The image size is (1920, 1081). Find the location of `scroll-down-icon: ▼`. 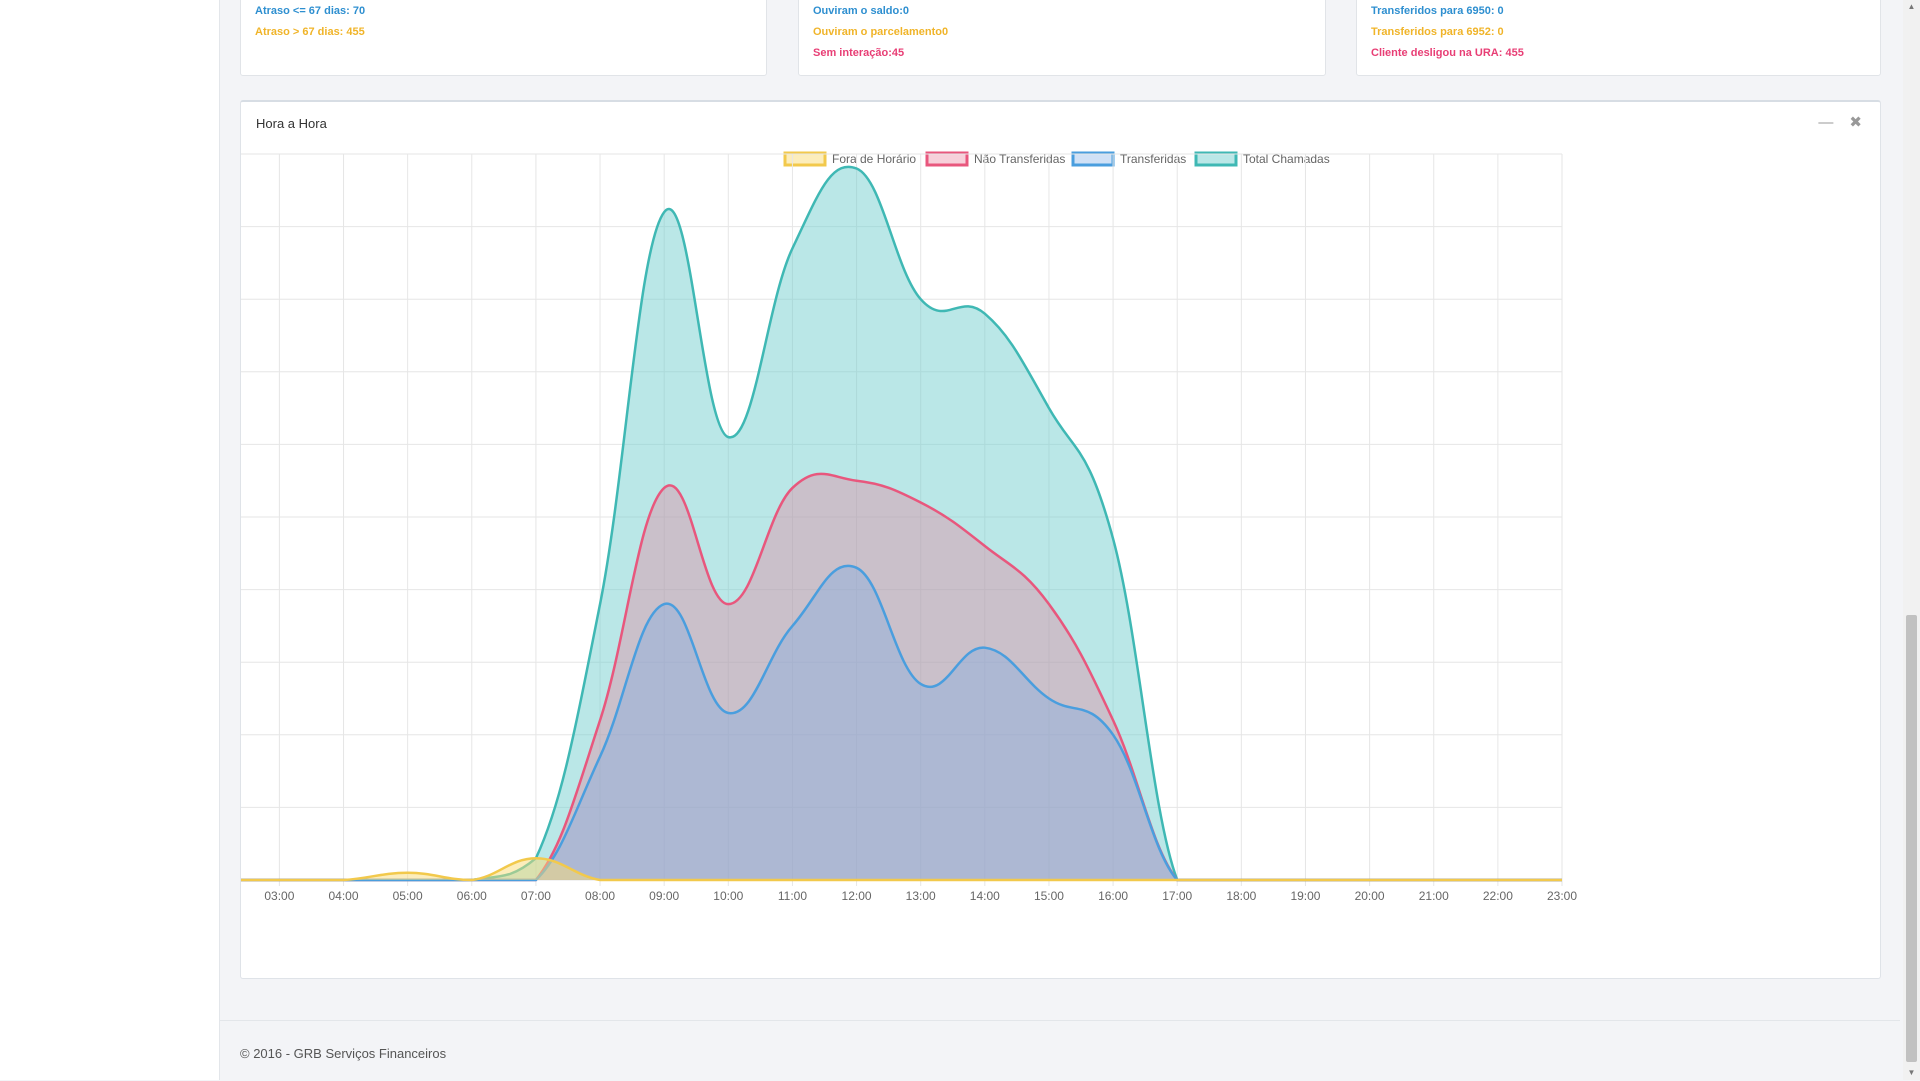

scroll-down-icon: ▼ is located at coordinates (1911, 1072).